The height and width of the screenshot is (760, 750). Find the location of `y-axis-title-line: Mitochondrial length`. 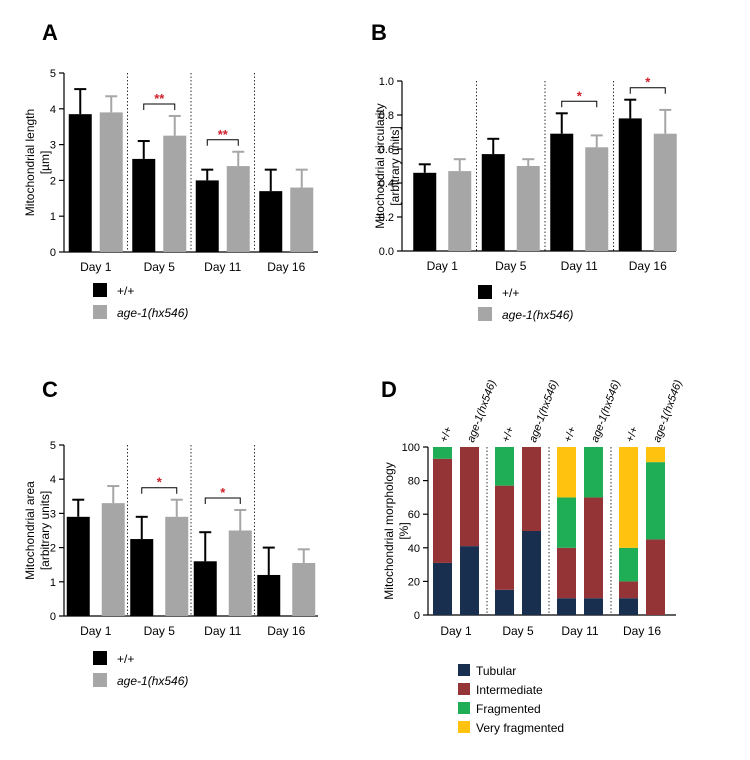

y-axis-title-line: Mitochondrial length is located at coordinates (30, 162).